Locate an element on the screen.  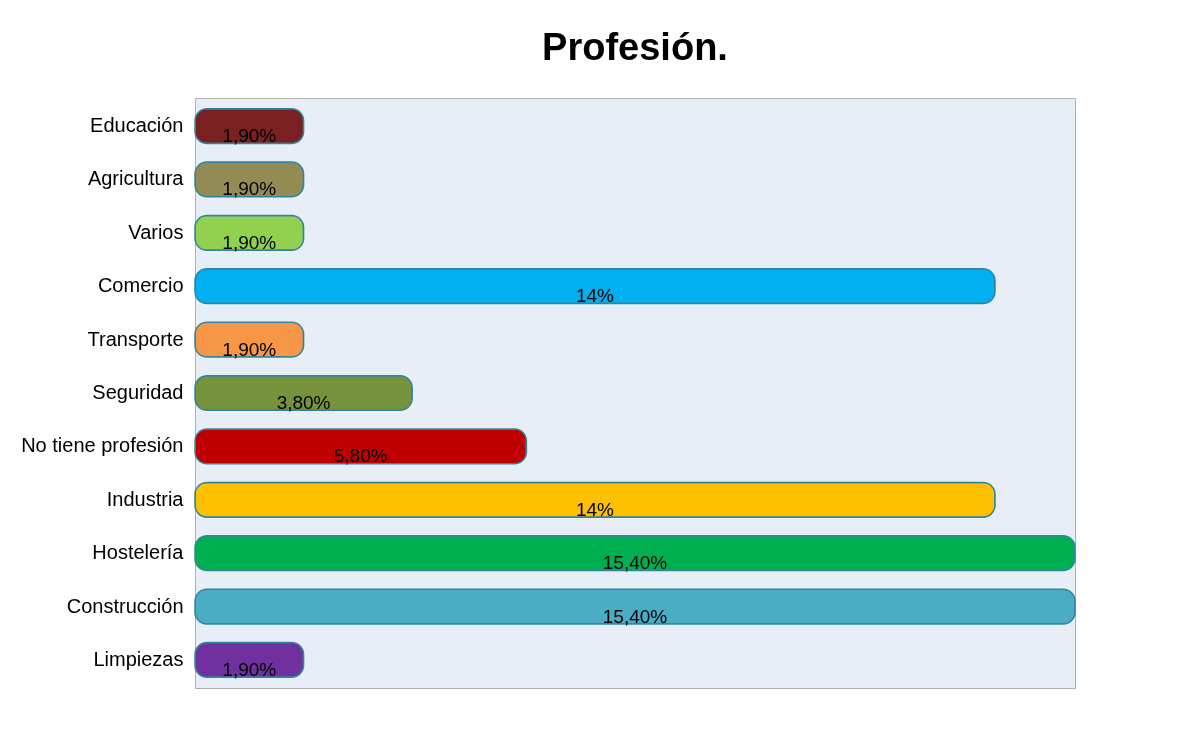
y-tick-label: Varios is located at coordinates (156, 231).